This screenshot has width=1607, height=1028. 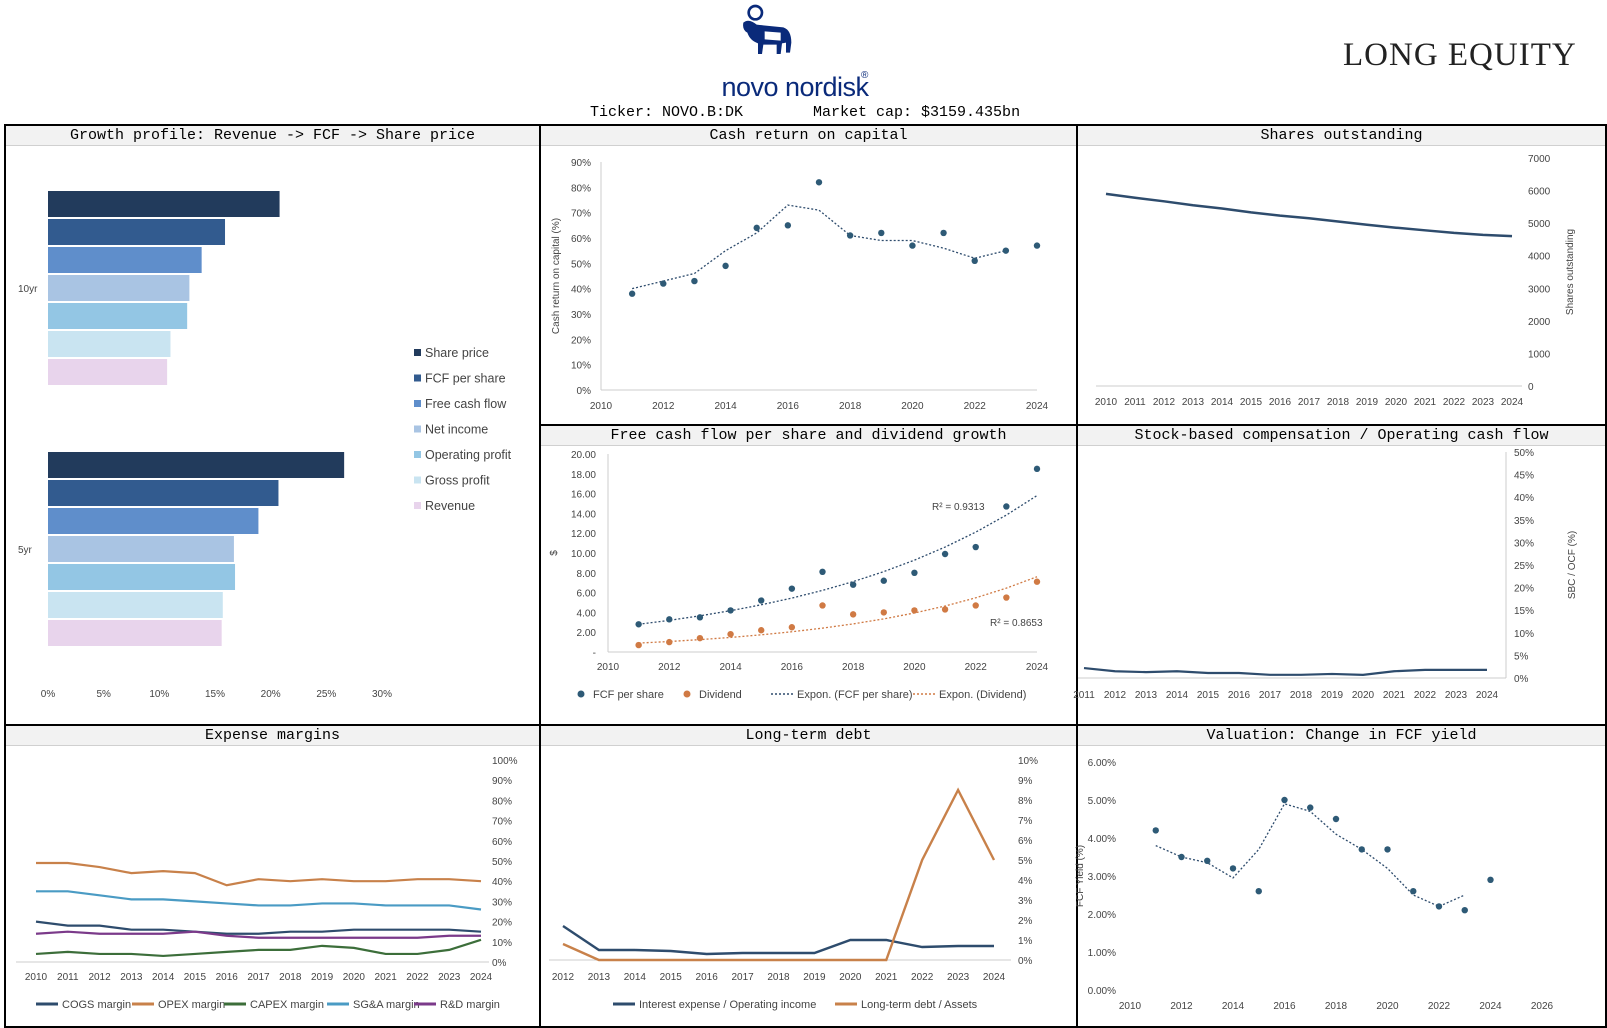 What do you see at coordinates (1539, 257) in the screenshot?
I see `y-tick-label: 4000` at bounding box center [1539, 257].